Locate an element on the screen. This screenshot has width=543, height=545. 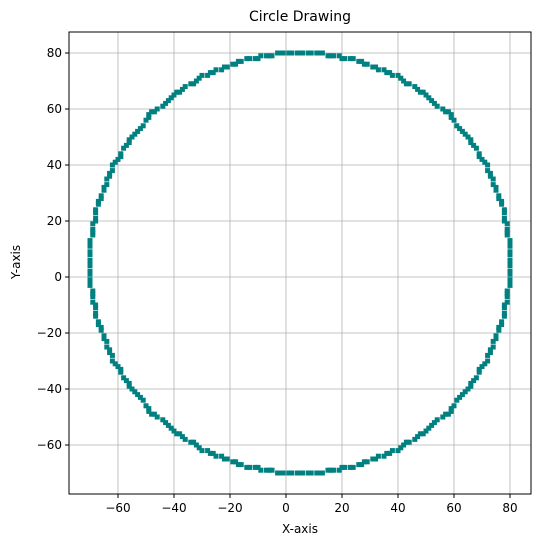
x-tick-label: −20 is located at coordinates (229, 508).